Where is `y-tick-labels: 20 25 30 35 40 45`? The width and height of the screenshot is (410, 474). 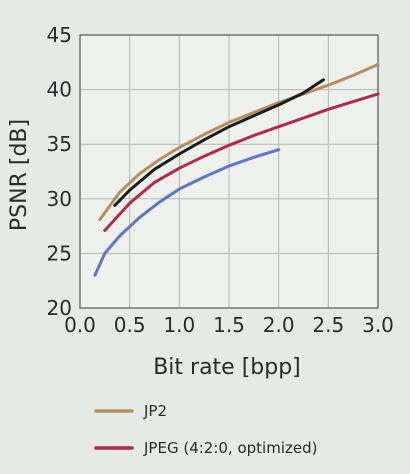 y-tick-labels: 20 25 30 35 40 45 is located at coordinates (59, 171).